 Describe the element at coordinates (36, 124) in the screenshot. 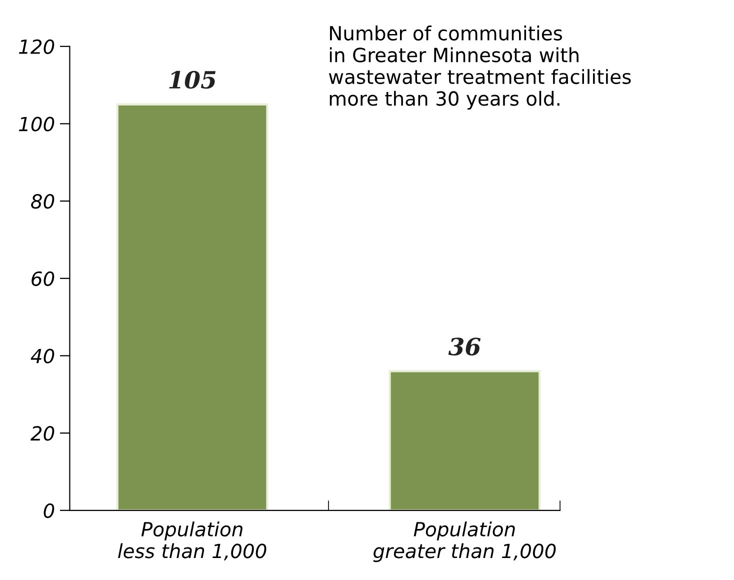

I see `y-tick-label: 100` at that location.